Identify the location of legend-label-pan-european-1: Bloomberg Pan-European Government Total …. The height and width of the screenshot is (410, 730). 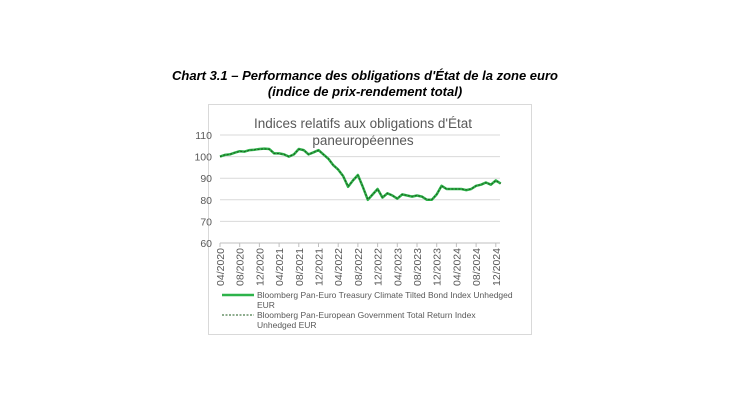
(366, 315).